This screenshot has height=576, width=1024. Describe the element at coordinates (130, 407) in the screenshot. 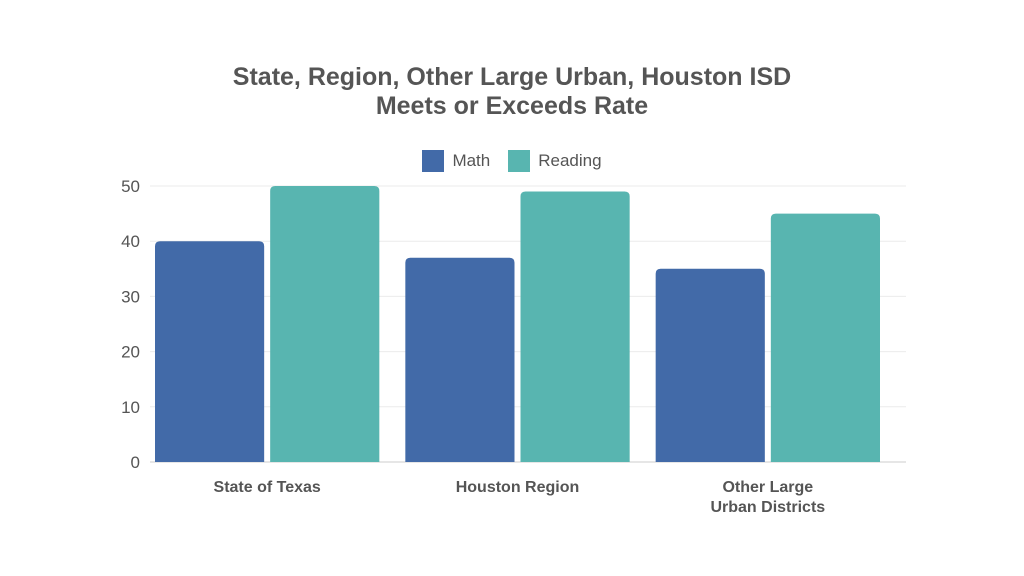

I see `y-tick-label: 10` at that location.